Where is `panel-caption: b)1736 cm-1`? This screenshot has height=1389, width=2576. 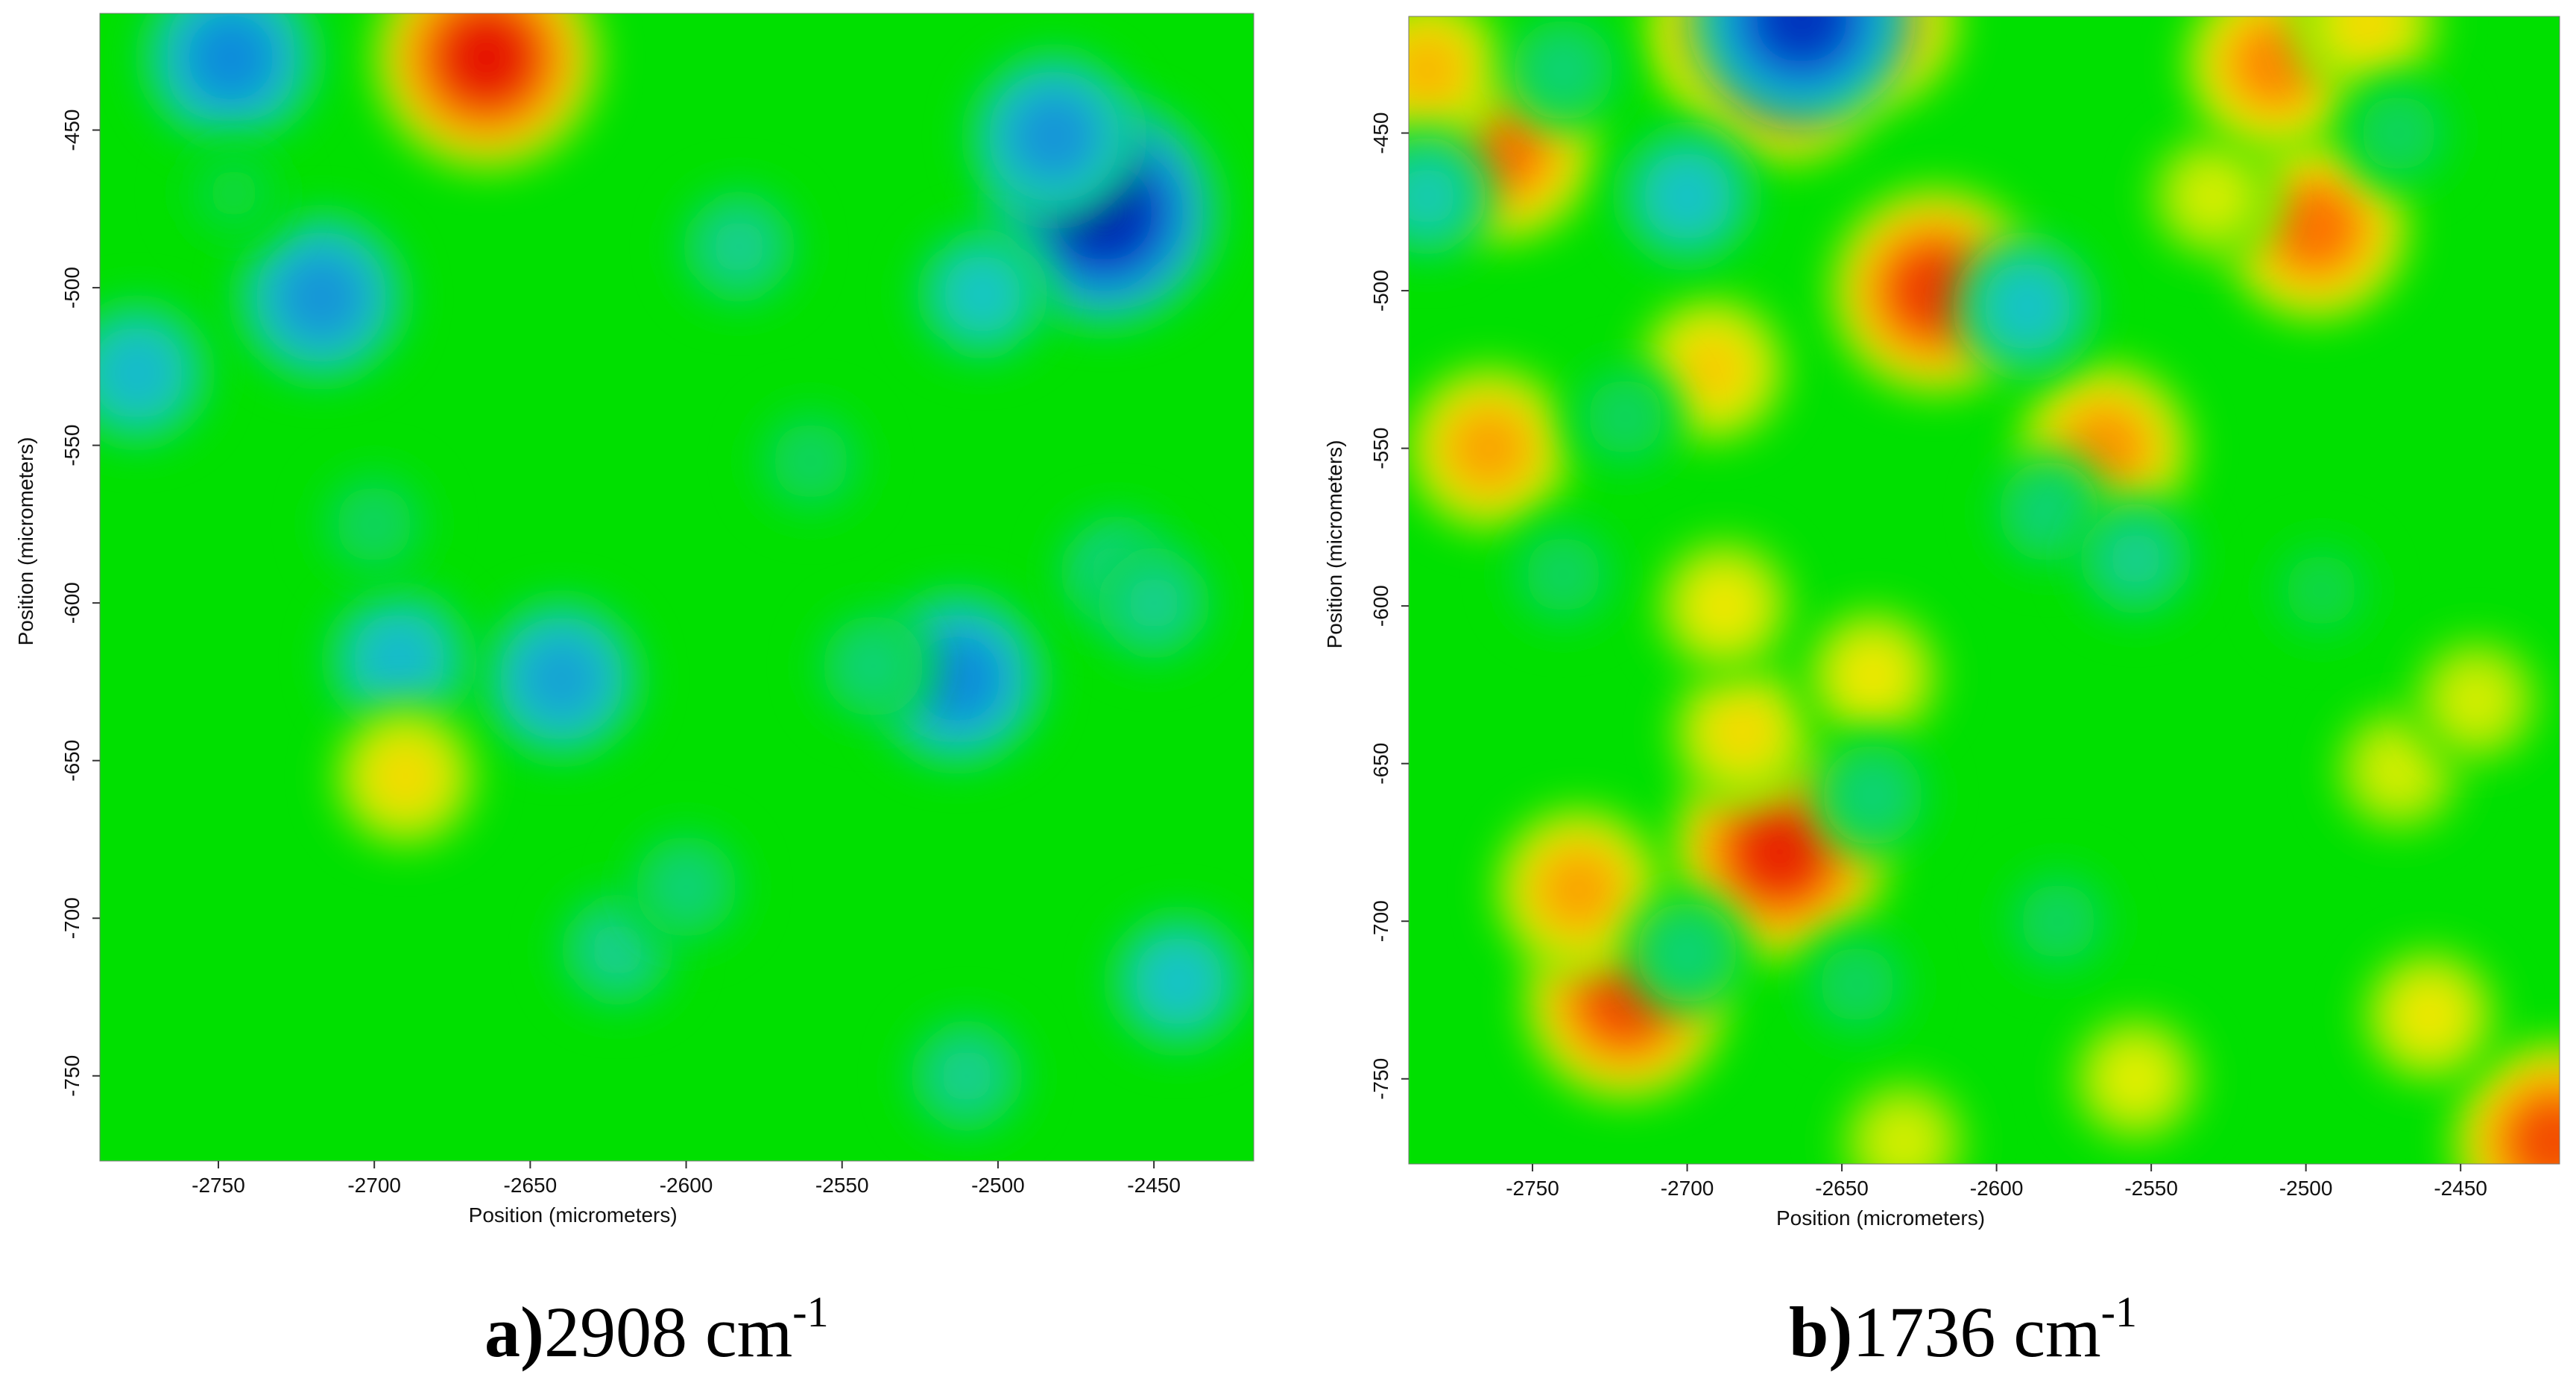
panel-caption: b)1736 cm-1 is located at coordinates (1963, 1330).